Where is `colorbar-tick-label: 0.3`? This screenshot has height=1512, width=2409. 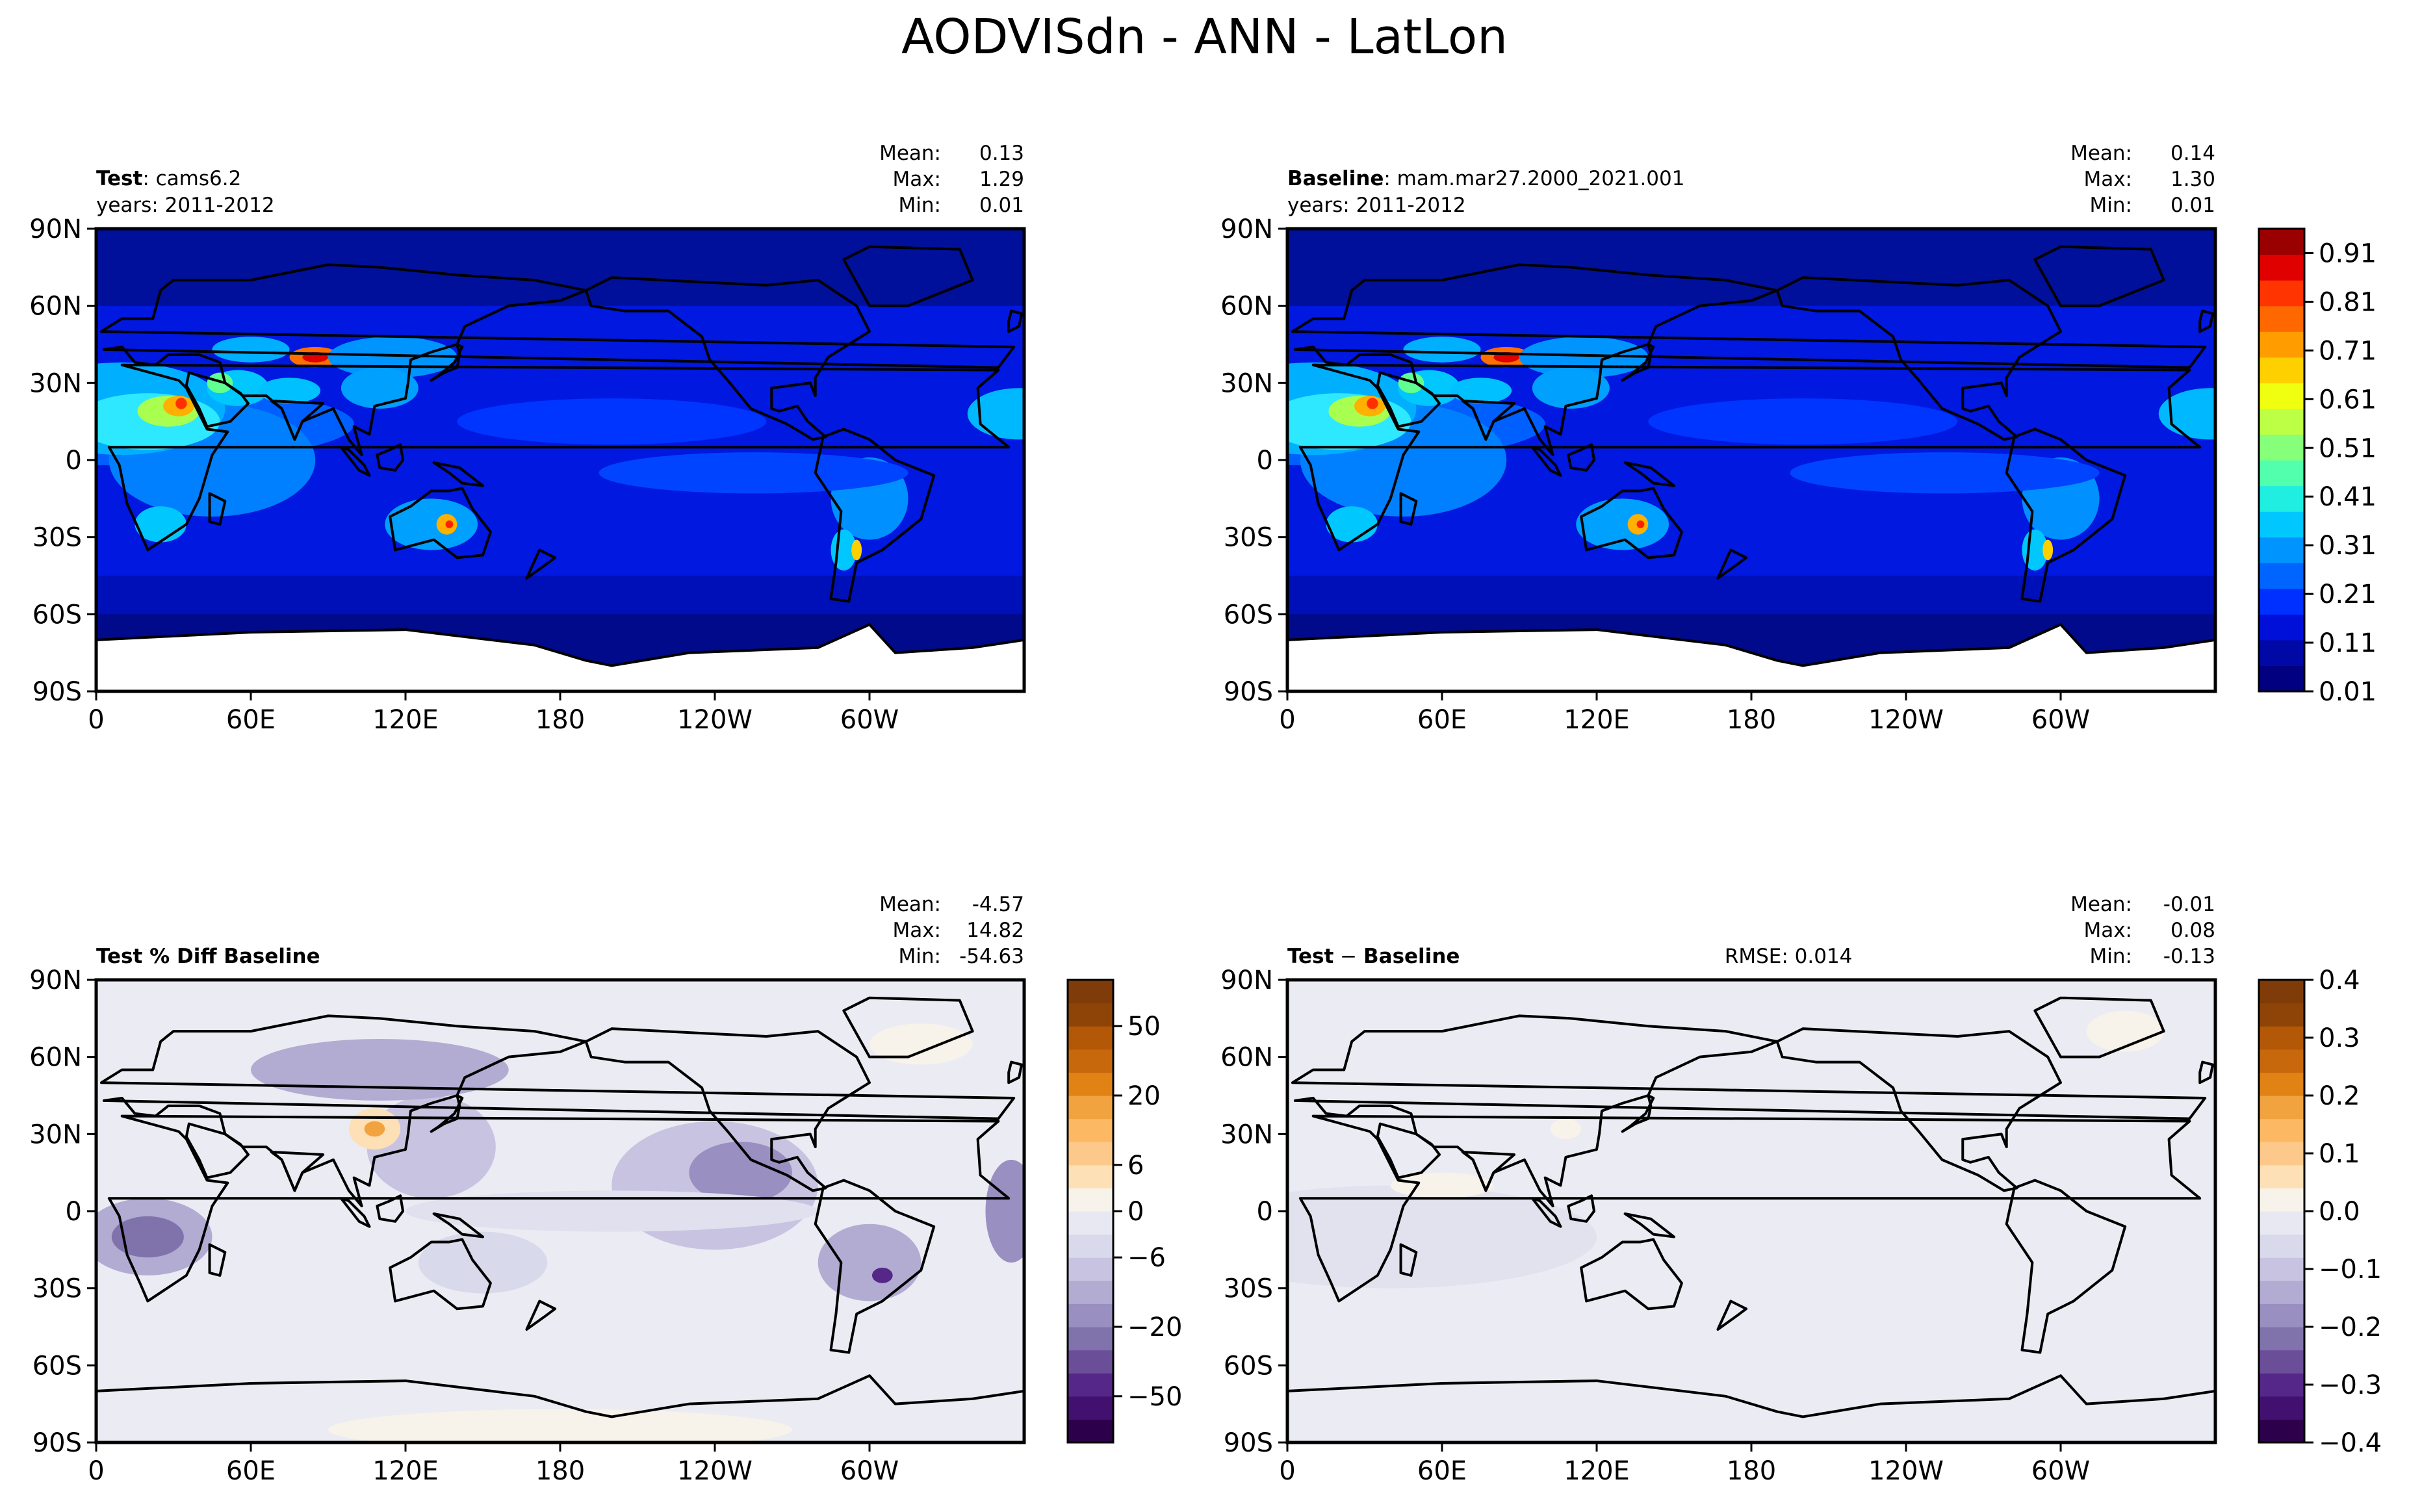 colorbar-tick-label: 0.3 is located at coordinates (2339, 1038).